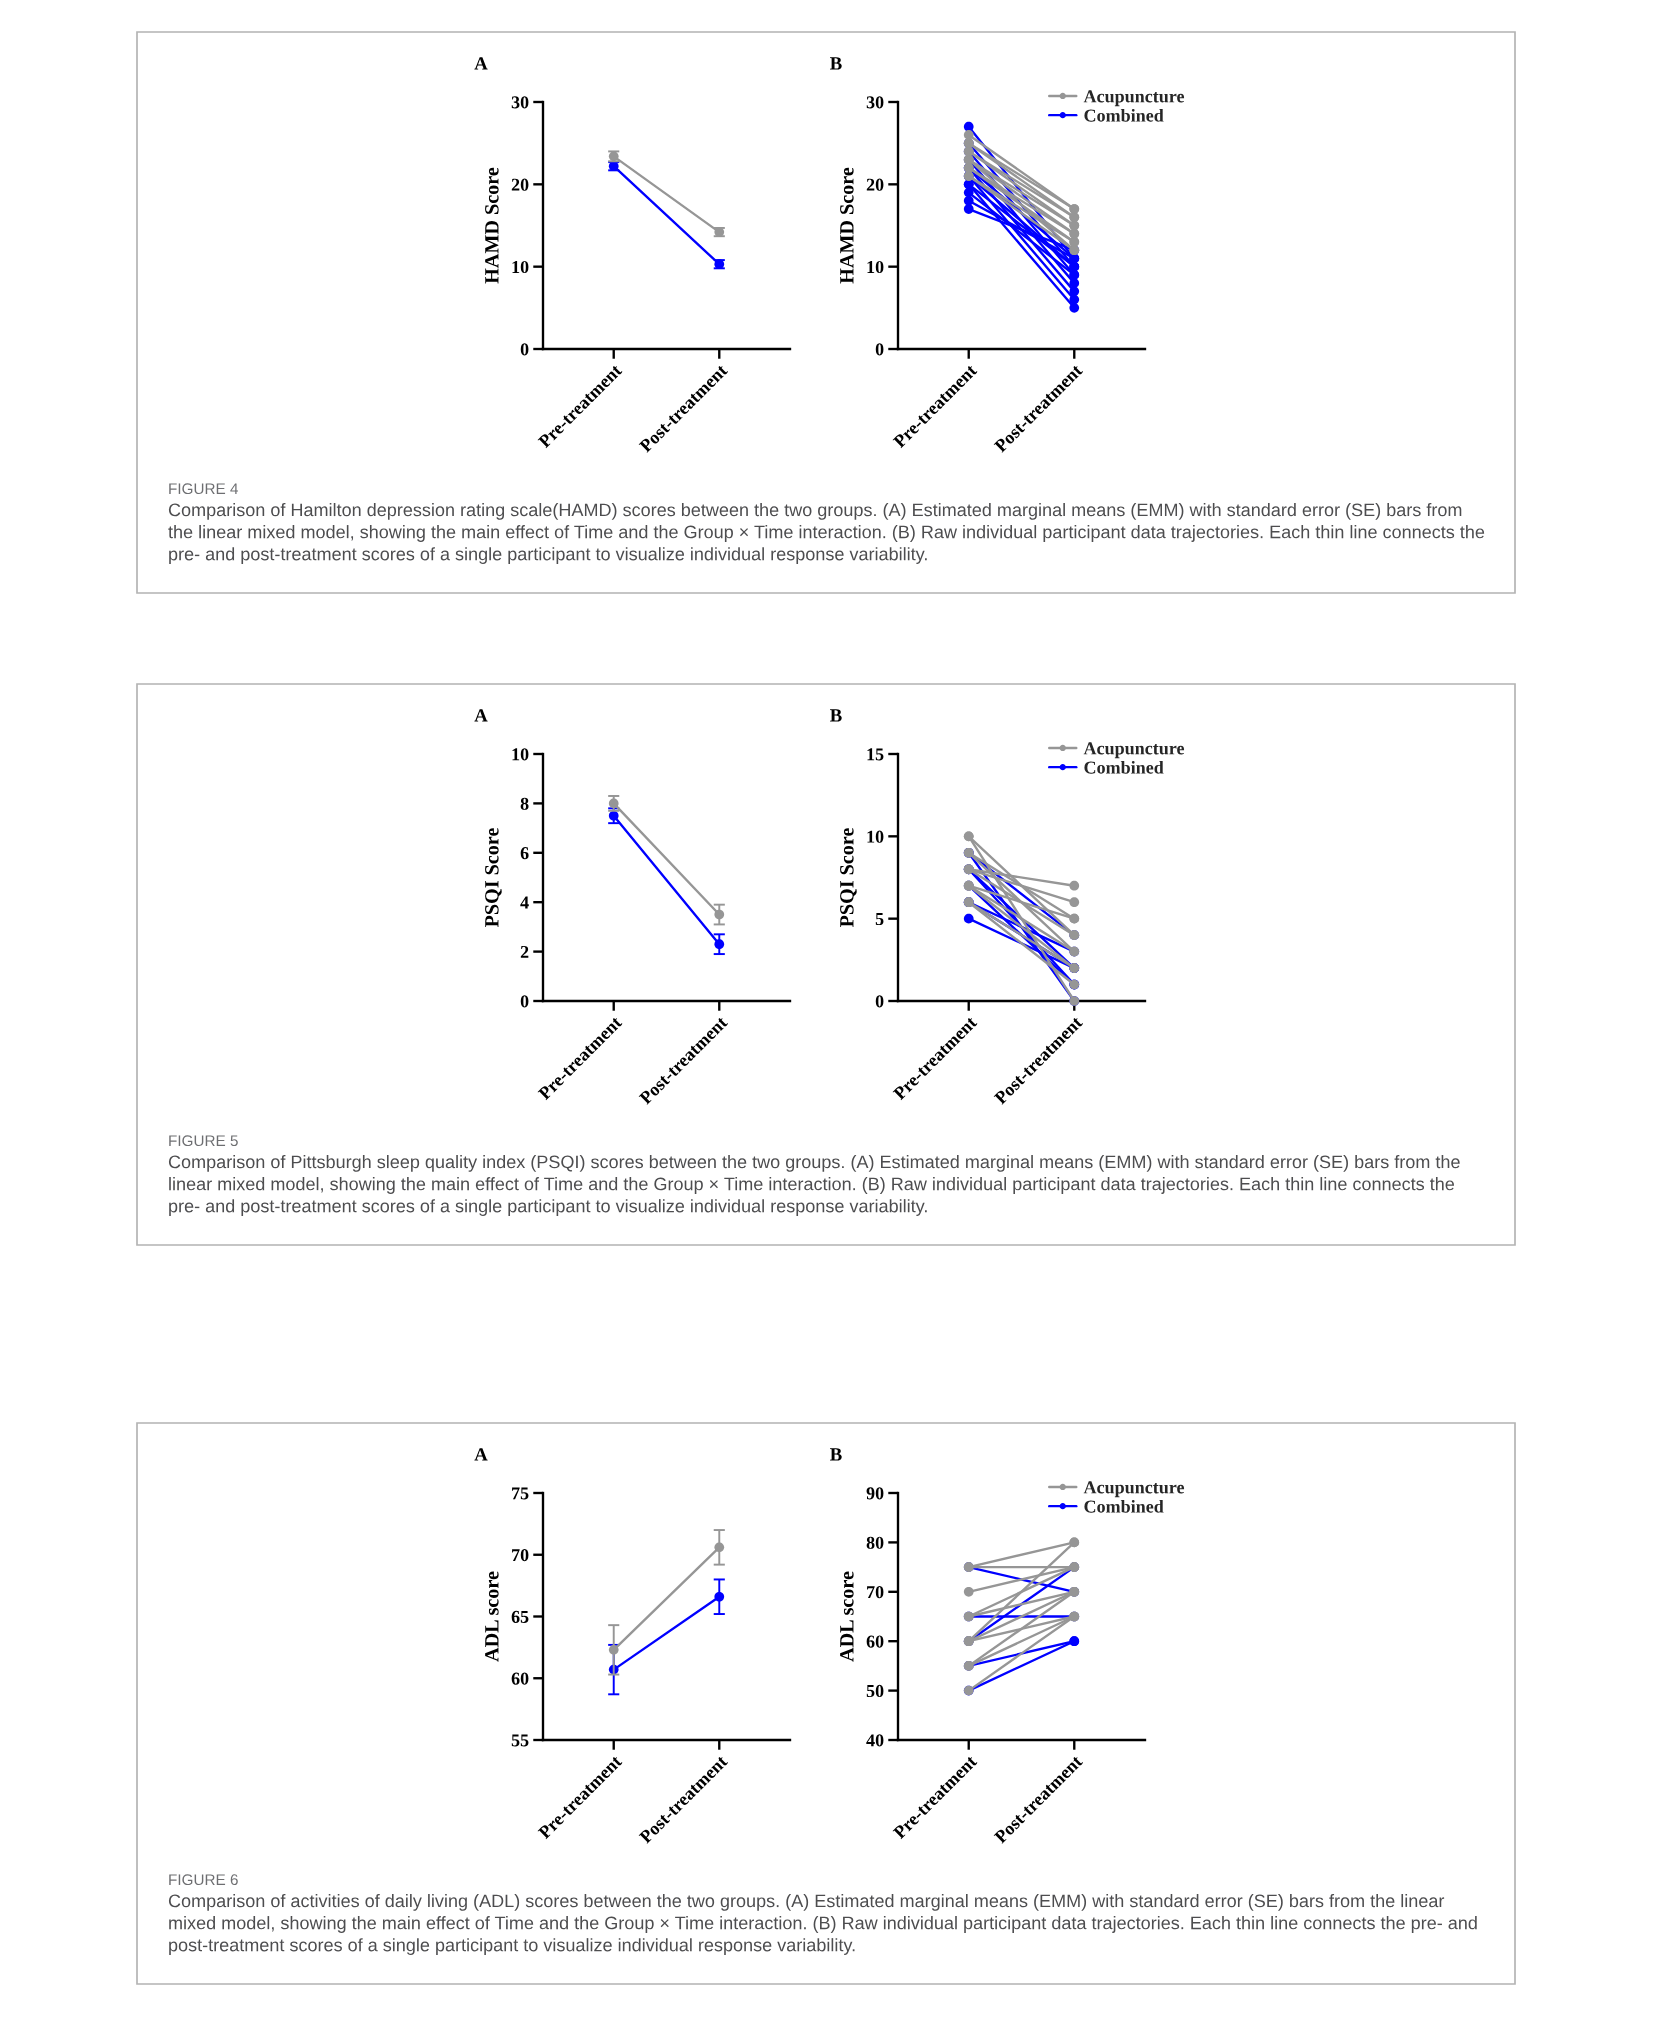 This screenshot has height=2022, width=1654. Describe the element at coordinates (524, 951) in the screenshot. I see `y-tick-label: 2` at that location.